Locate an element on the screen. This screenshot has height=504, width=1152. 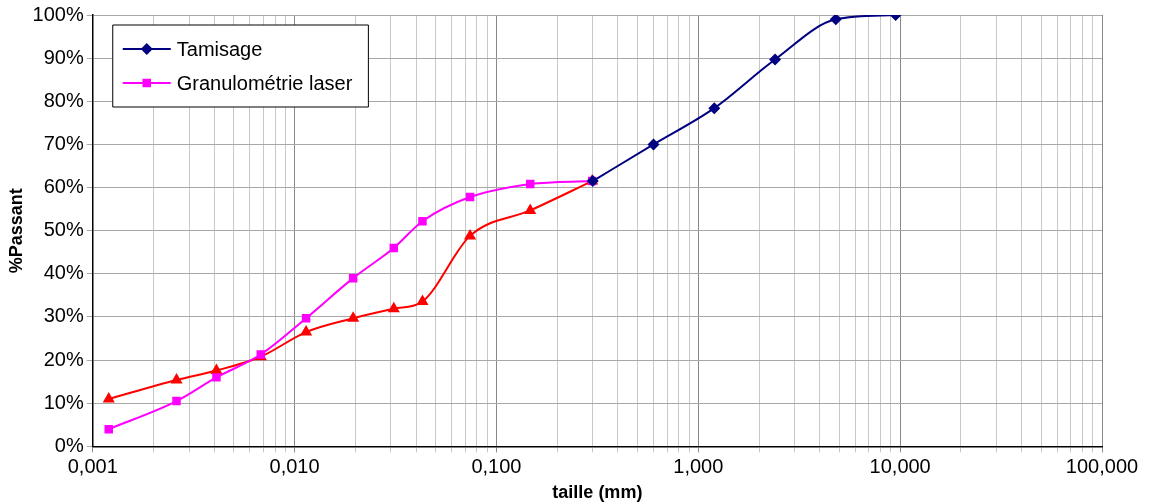
y-tick-label: 40% is located at coordinates (63, 272).